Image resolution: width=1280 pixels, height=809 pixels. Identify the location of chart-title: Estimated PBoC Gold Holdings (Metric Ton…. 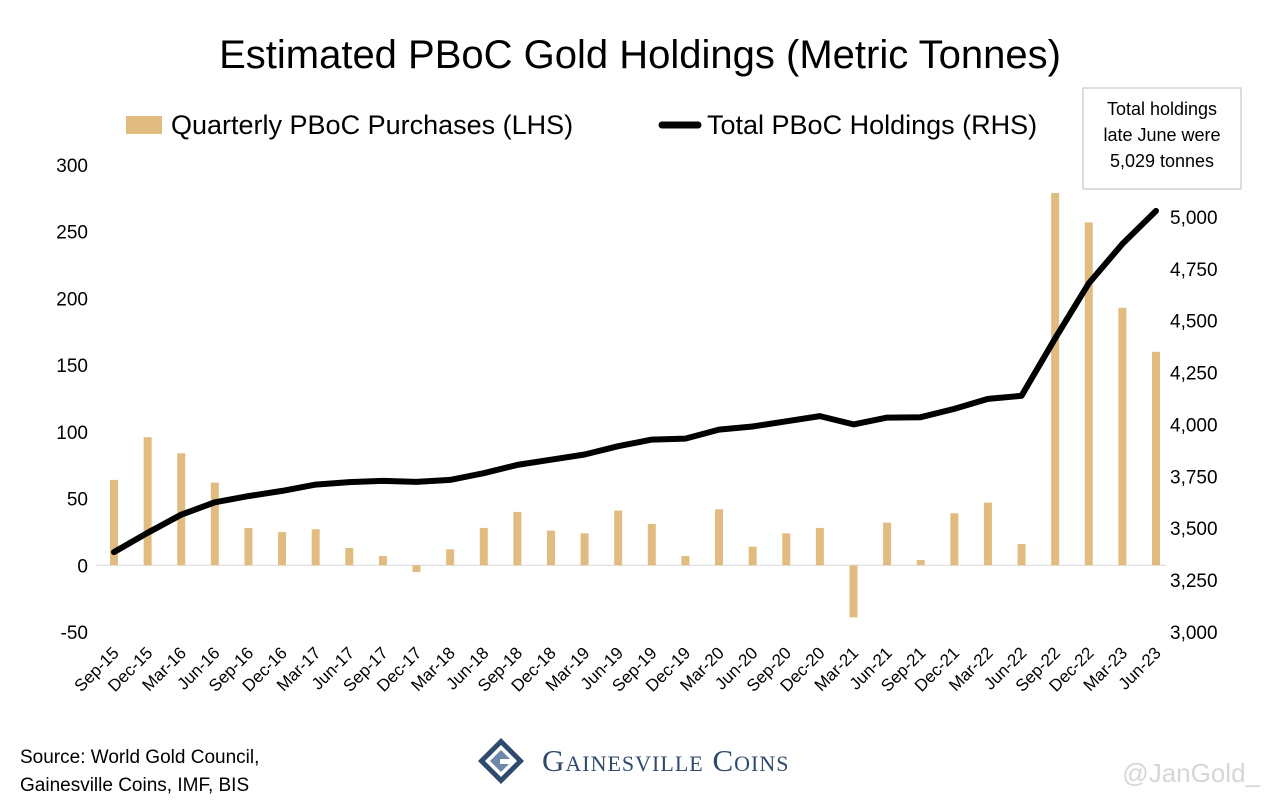
(640, 55).